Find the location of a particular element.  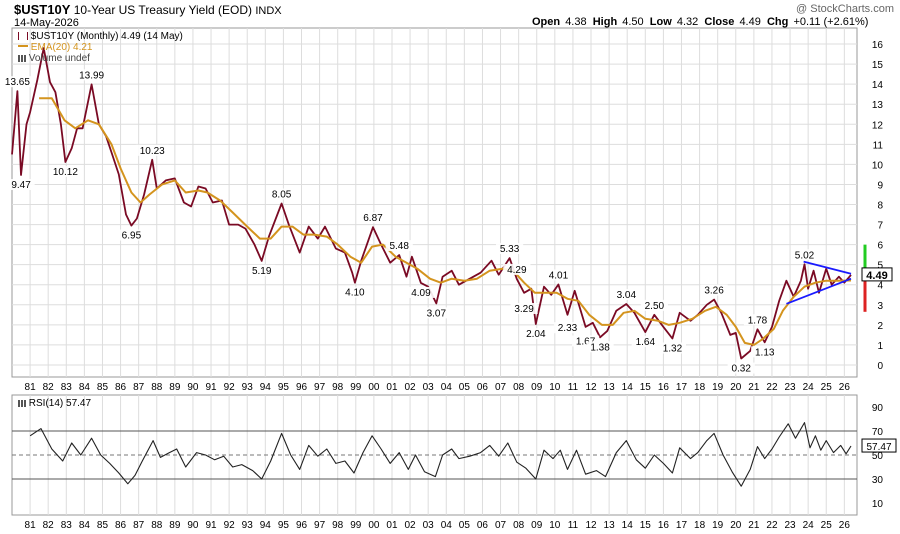

x-tick-label: 84 is located at coordinates (85, 525).